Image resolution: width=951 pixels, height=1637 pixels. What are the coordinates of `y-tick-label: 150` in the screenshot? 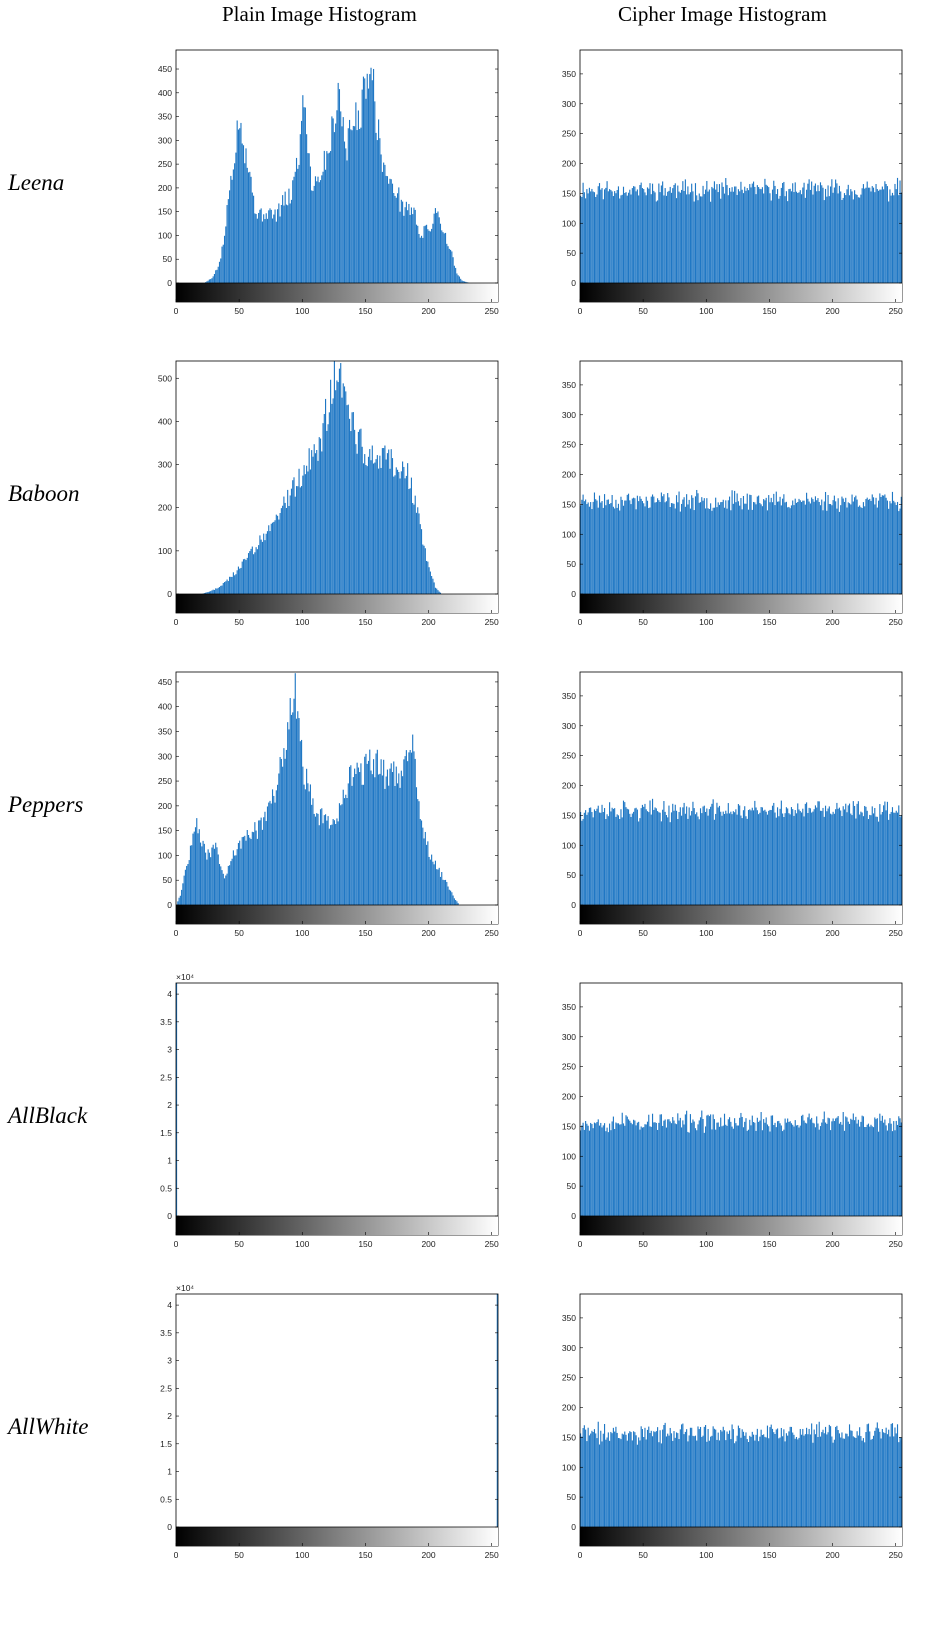 It's located at (569, 1437).